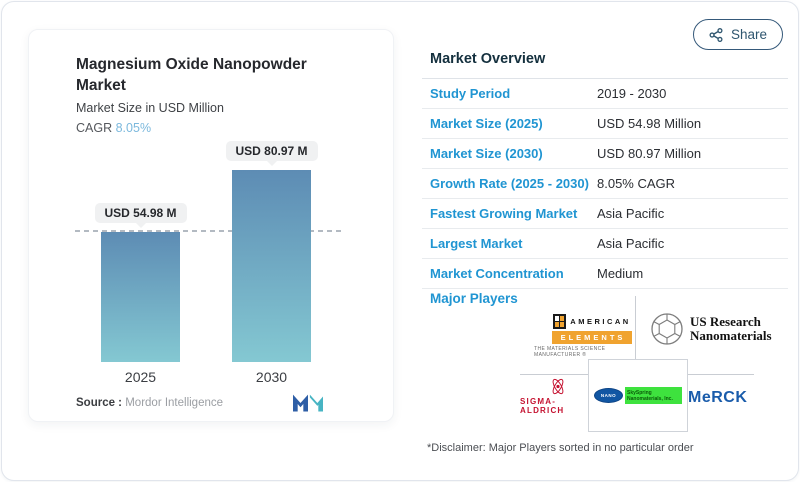  I want to click on row-value: 2019 - 2030, so click(632, 93).